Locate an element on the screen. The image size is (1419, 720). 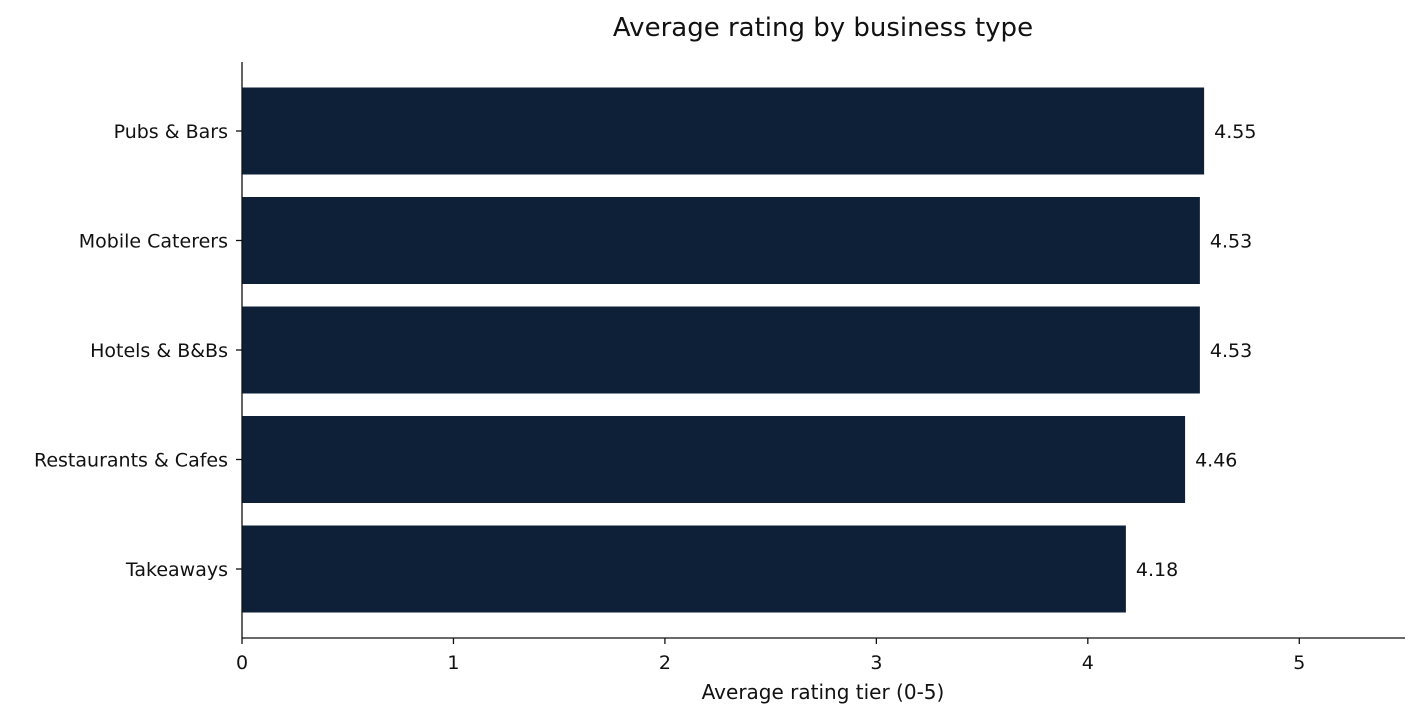
x-tick-label: 5 is located at coordinates (1299, 663).